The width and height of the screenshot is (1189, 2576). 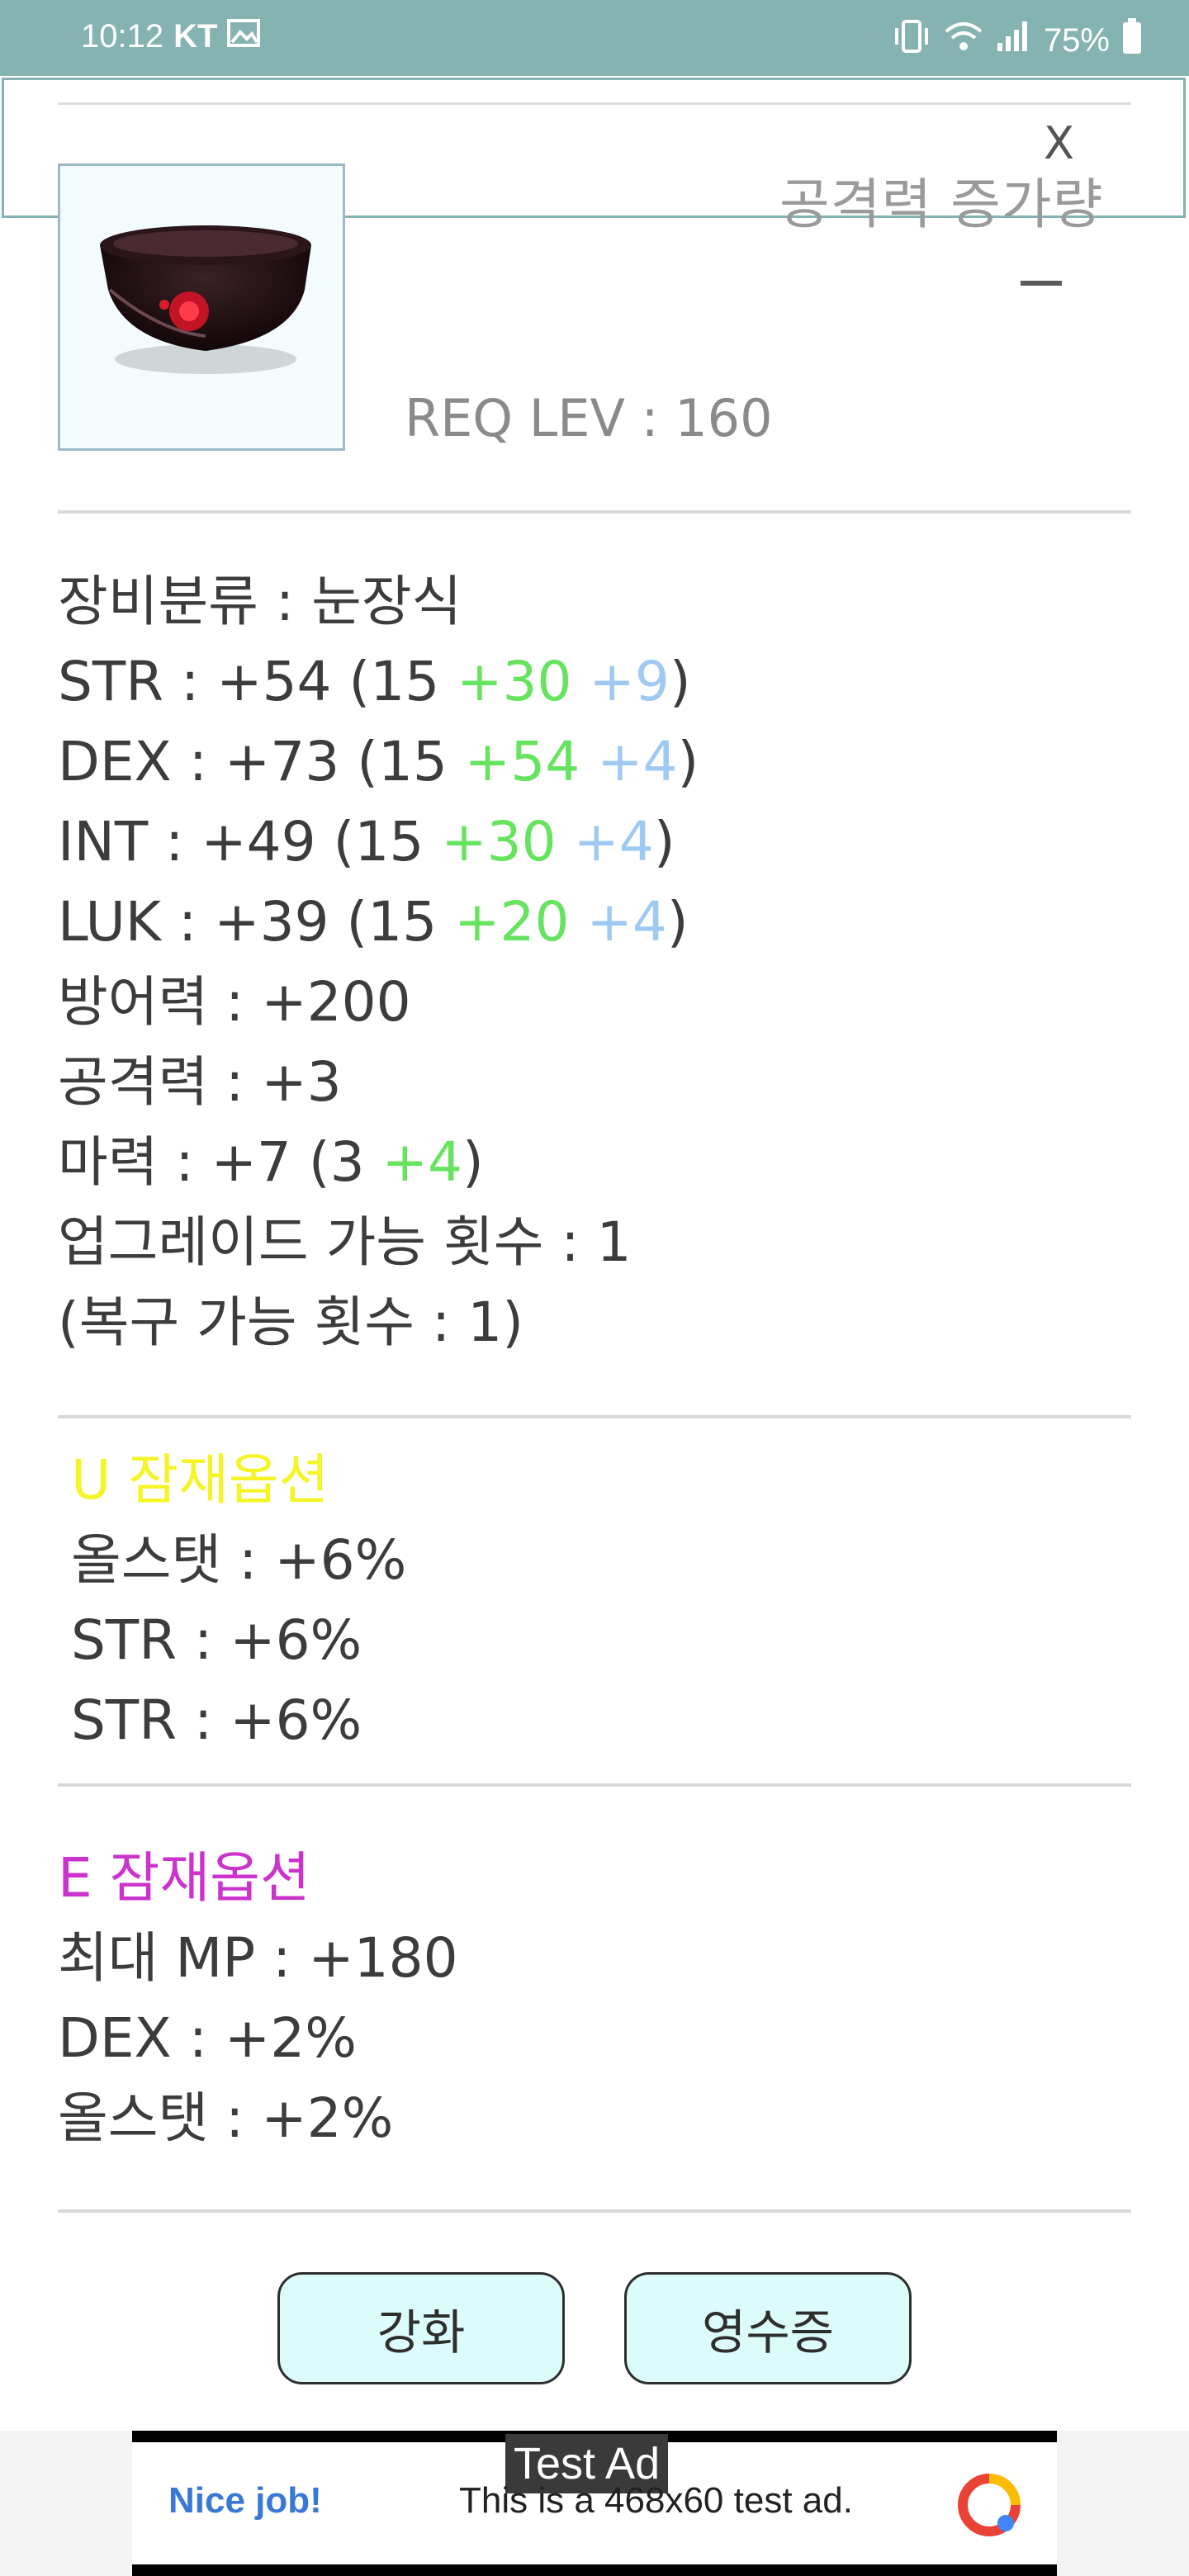 I want to click on potential-epic-title: E 잠재옵션, so click(x=184, y=1878).